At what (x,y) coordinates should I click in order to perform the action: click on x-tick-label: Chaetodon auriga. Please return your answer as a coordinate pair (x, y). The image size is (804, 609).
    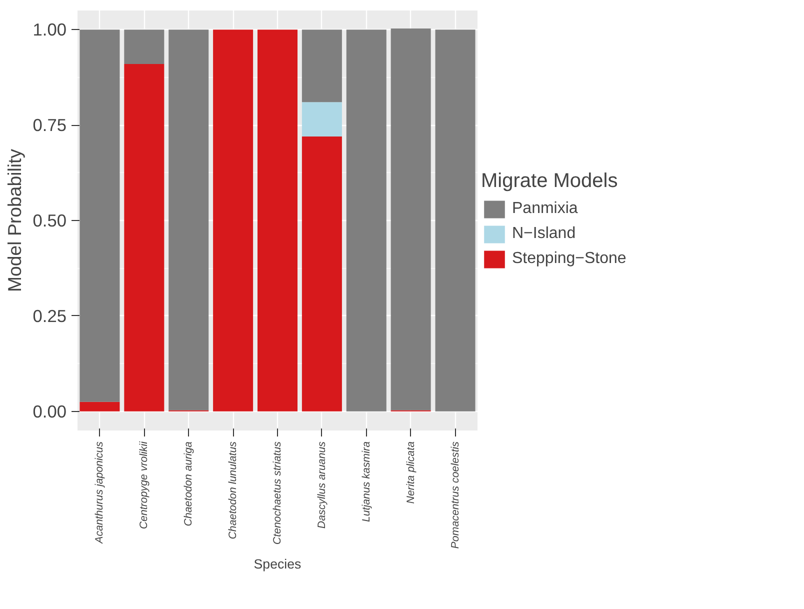
    Looking at the image, I should click on (188, 483).